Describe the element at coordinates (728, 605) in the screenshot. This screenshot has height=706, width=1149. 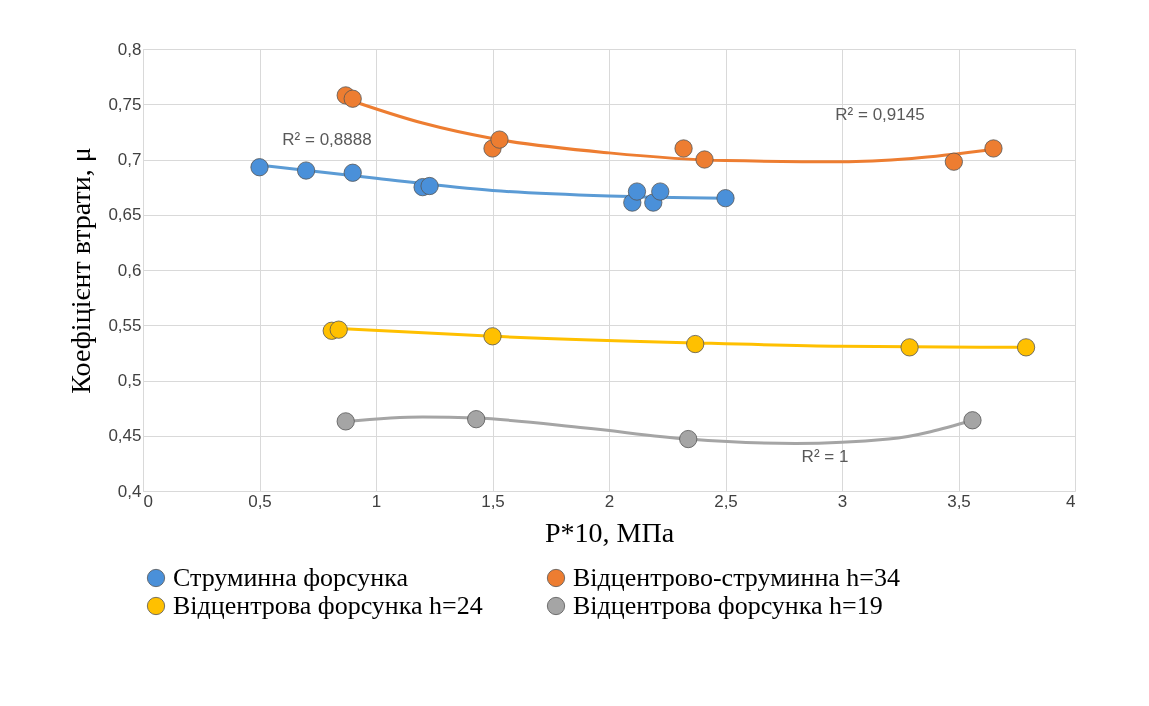
I see `legend-label: Відцентрова форсунка h=19` at that location.